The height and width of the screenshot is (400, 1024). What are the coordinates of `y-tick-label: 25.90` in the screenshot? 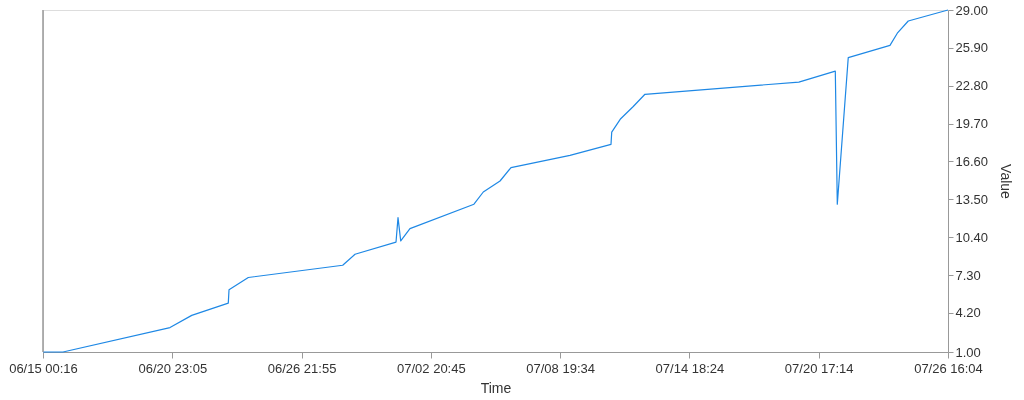 It's located at (972, 48).